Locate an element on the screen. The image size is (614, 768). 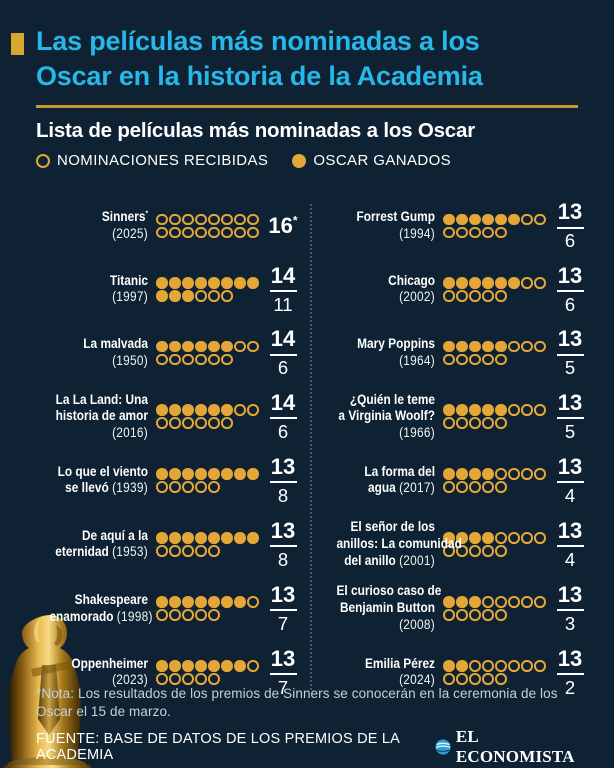
film-title: Sinners* (2025) is located at coordinates (124, 224).